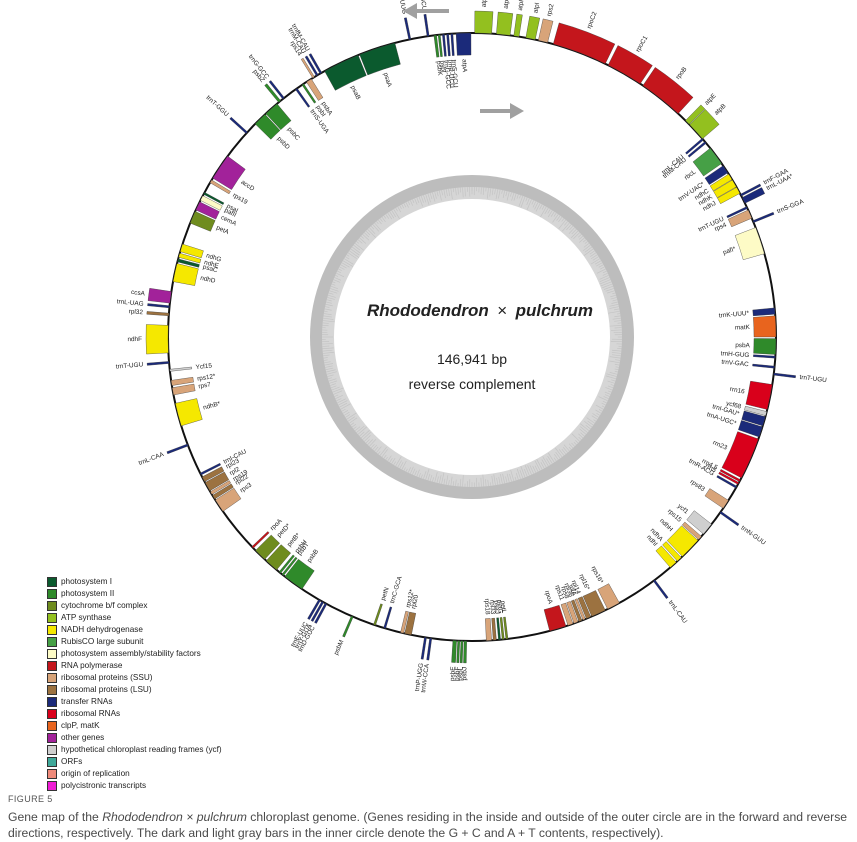  What do you see at coordinates (177, 726) in the screenshot?
I see `legend-item: clpP, matK` at bounding box center [177, 726].